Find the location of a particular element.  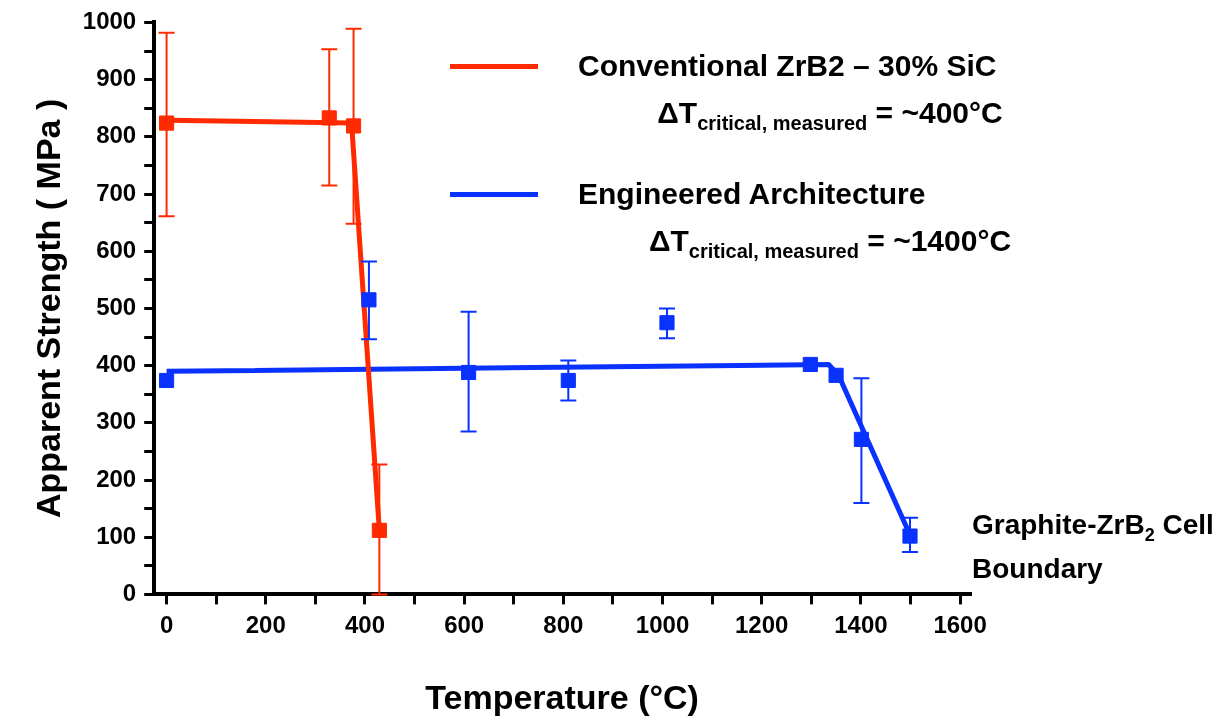

legend-label: Engineered Architecture is located at coordinates (752, 194).